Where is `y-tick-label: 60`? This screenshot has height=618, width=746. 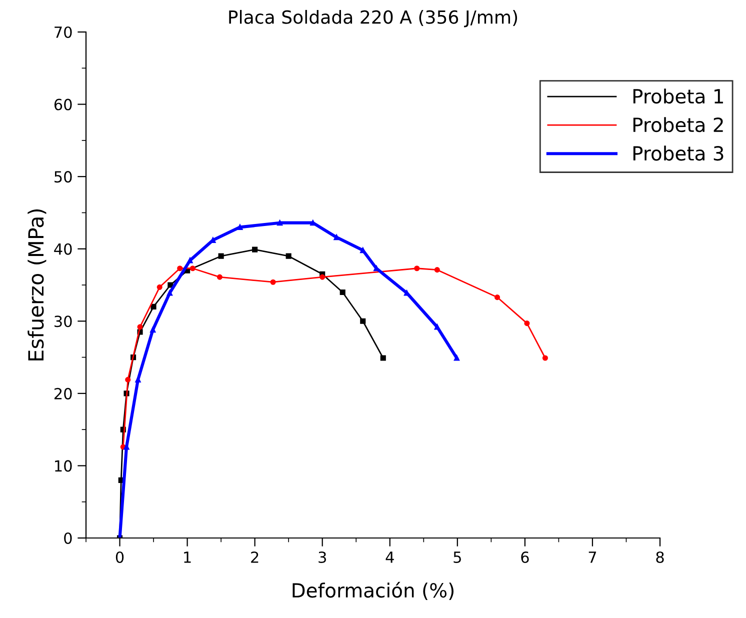 y-tick-label: 60 is located at coordinates (63, 104).